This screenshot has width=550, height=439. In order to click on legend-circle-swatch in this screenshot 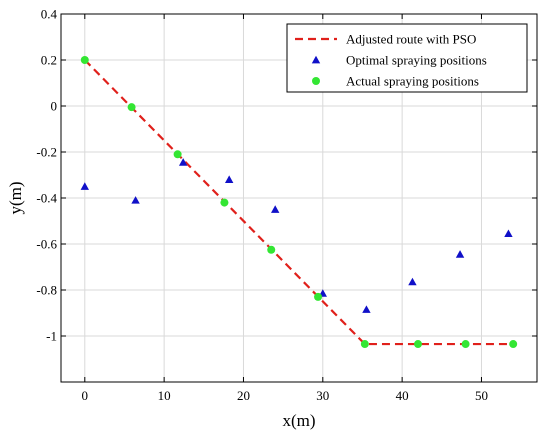, I will do `click(316, 81)`.